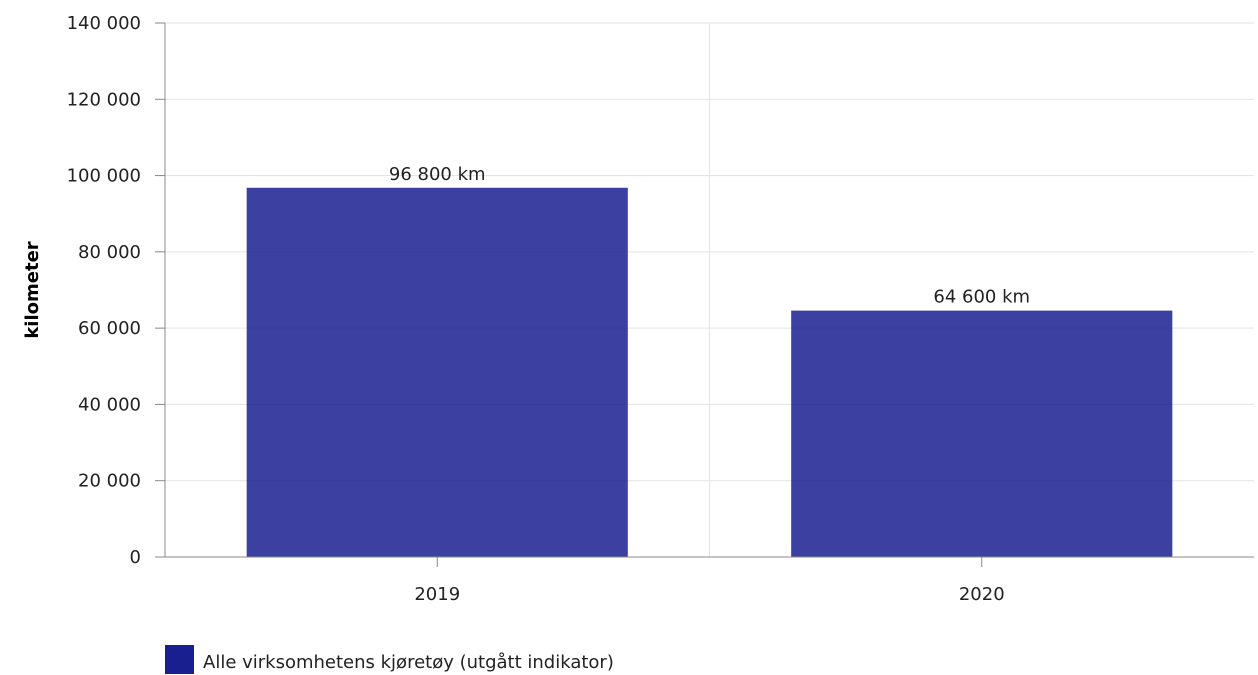 The image size is (1258, 675). I want to click on y-tick-label: 100 000, so click(104, 176).